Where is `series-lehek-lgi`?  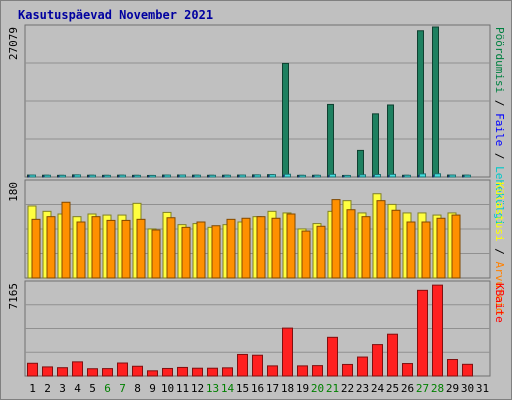
series-lehek-lgi is located at coordinates (250, 175).